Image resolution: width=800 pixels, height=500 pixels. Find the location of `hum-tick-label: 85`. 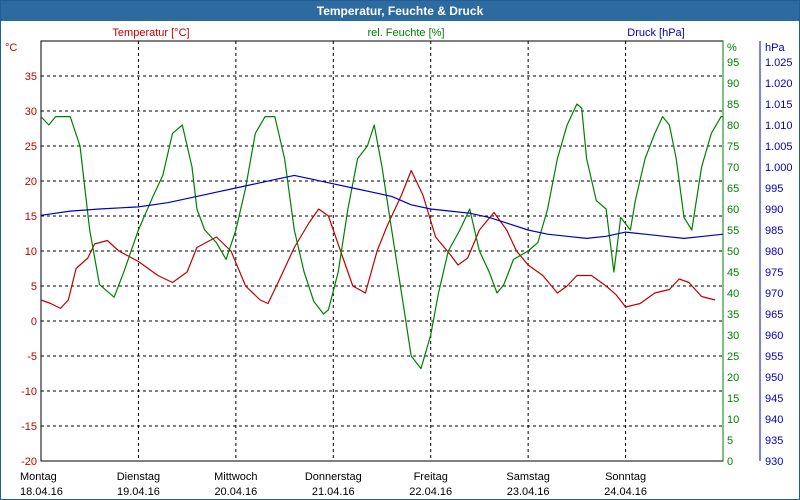

hum-tick-label: 85 is located at coordinates (733, 105).